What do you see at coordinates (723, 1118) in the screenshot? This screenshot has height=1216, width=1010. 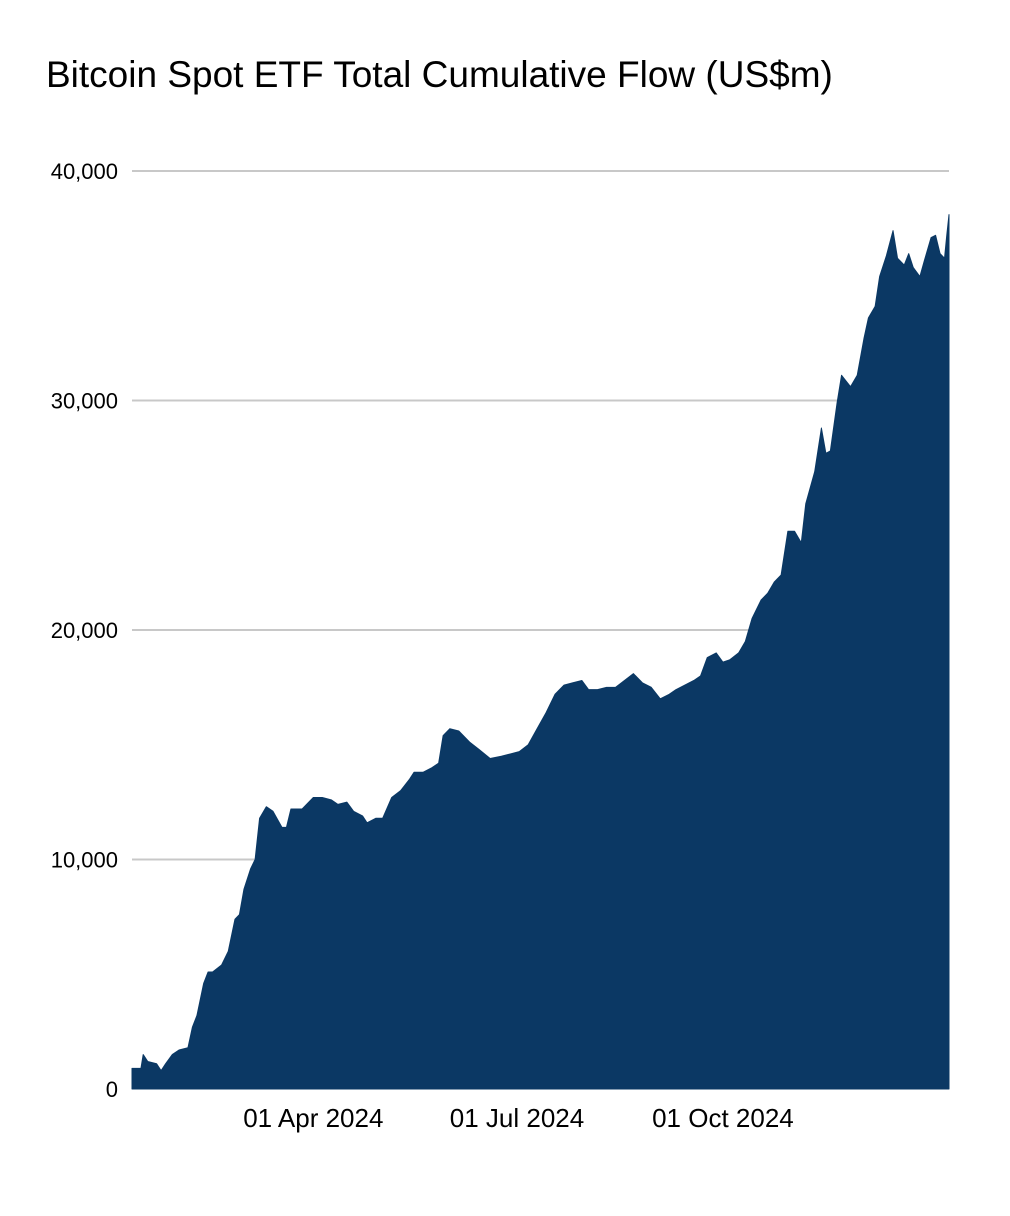 I see `x-tick-label: 01 Oct 2024` at bounding box center [723, 1118].